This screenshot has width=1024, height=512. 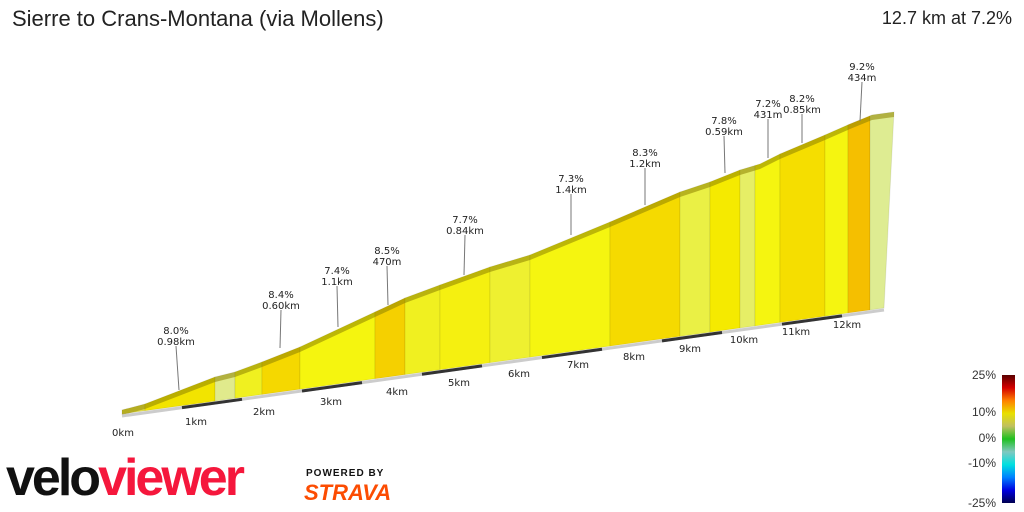 I want to click on annotation-gradient: 8.5%, so click(x=386, y=251).